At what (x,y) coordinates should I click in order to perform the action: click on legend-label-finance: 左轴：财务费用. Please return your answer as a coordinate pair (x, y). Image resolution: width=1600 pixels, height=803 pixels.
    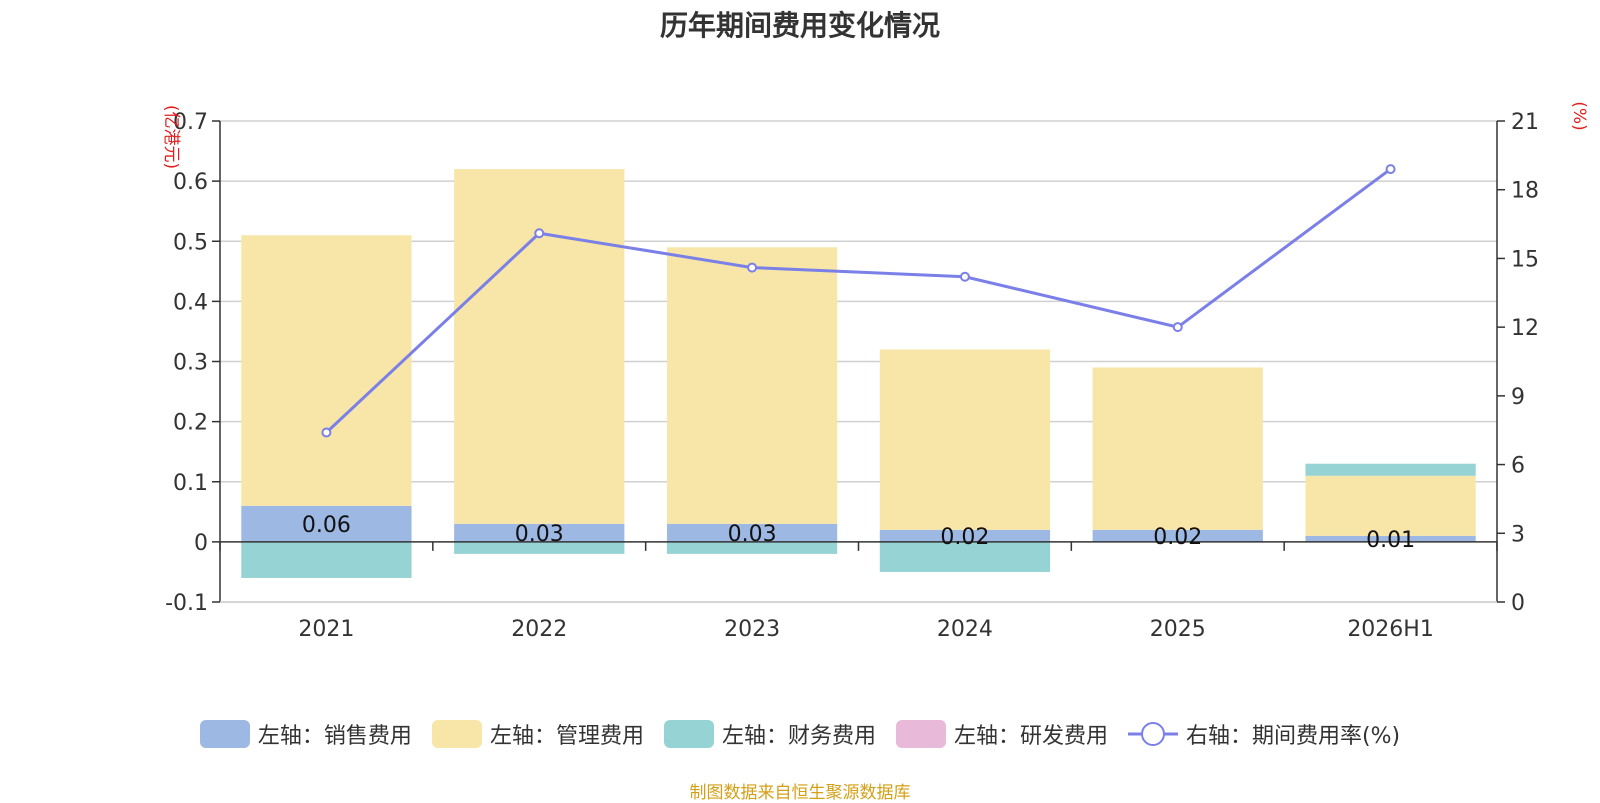
    Looking at the image, I should click on (798, 736).